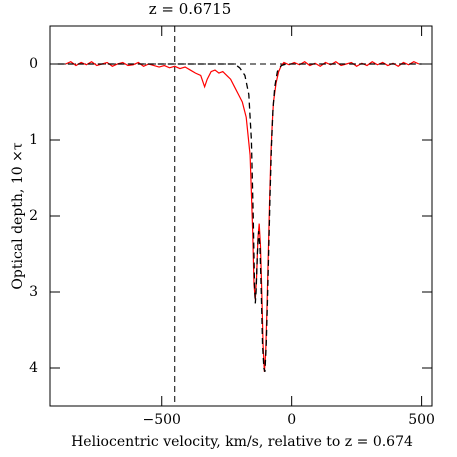 Image resolution: width=457 pixels, height=457 pixels. I want to click on y-tick-label: 2, so click(33, 216).